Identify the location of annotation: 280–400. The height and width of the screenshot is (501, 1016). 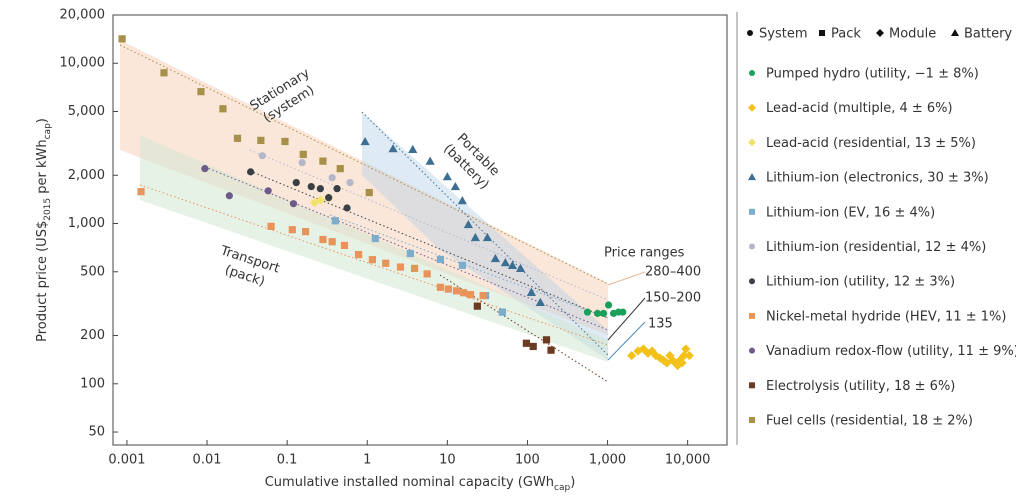
(673, 272).